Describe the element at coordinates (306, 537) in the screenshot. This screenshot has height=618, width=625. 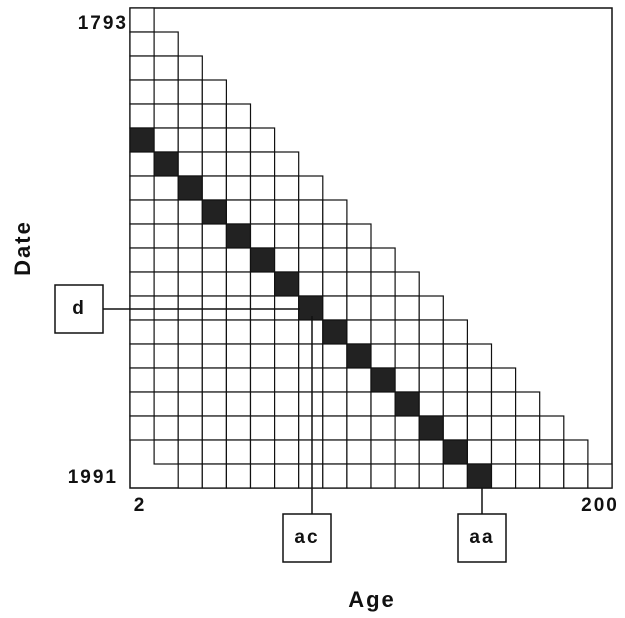
I see `box-label: ac` at that location.